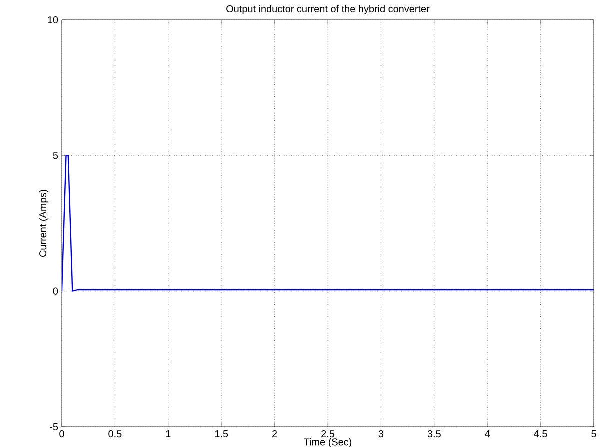 The height and width of the screenshot is (447, 611). I want to click on chart-title: Output inductor current of the hybrid converter, so click(328, 9).